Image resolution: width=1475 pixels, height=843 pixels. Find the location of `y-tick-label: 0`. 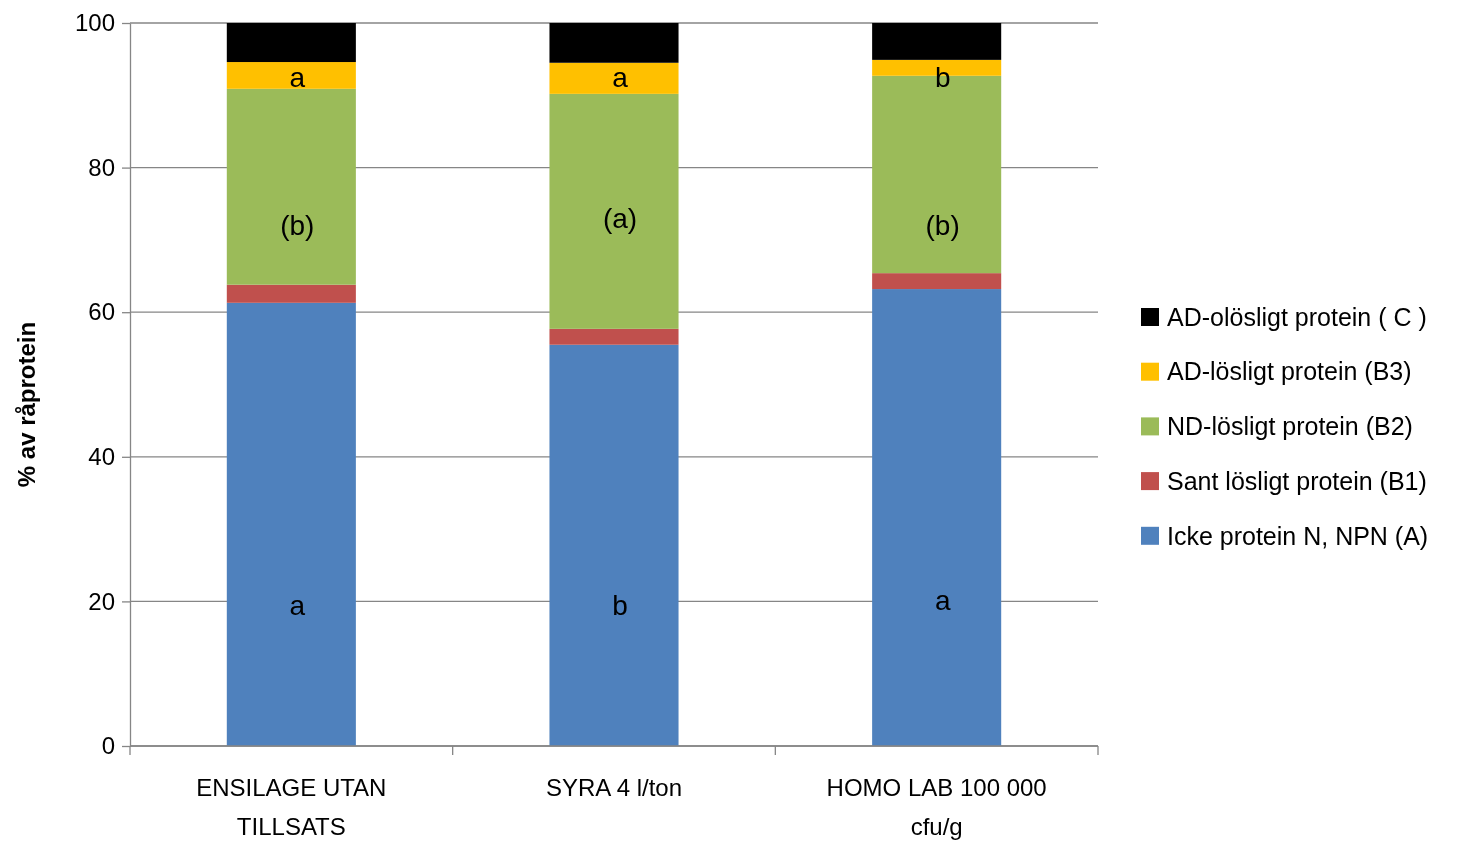

y-tick-label: 0 is located at coordinates (108, 746).